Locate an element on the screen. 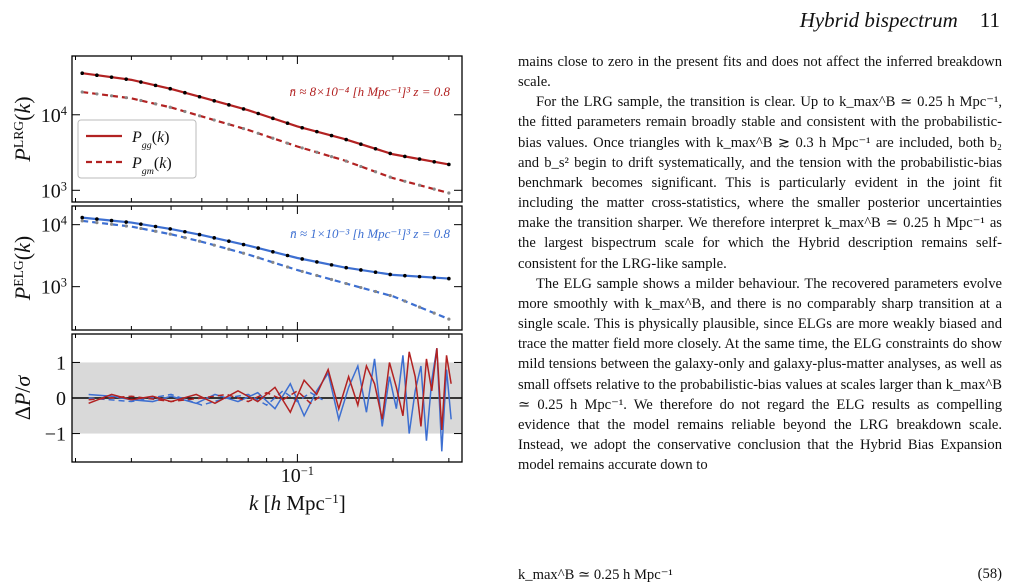 The height and width of the screenshot is (586, 1009). panel-frame-middle is located at coordinates (267, 268).